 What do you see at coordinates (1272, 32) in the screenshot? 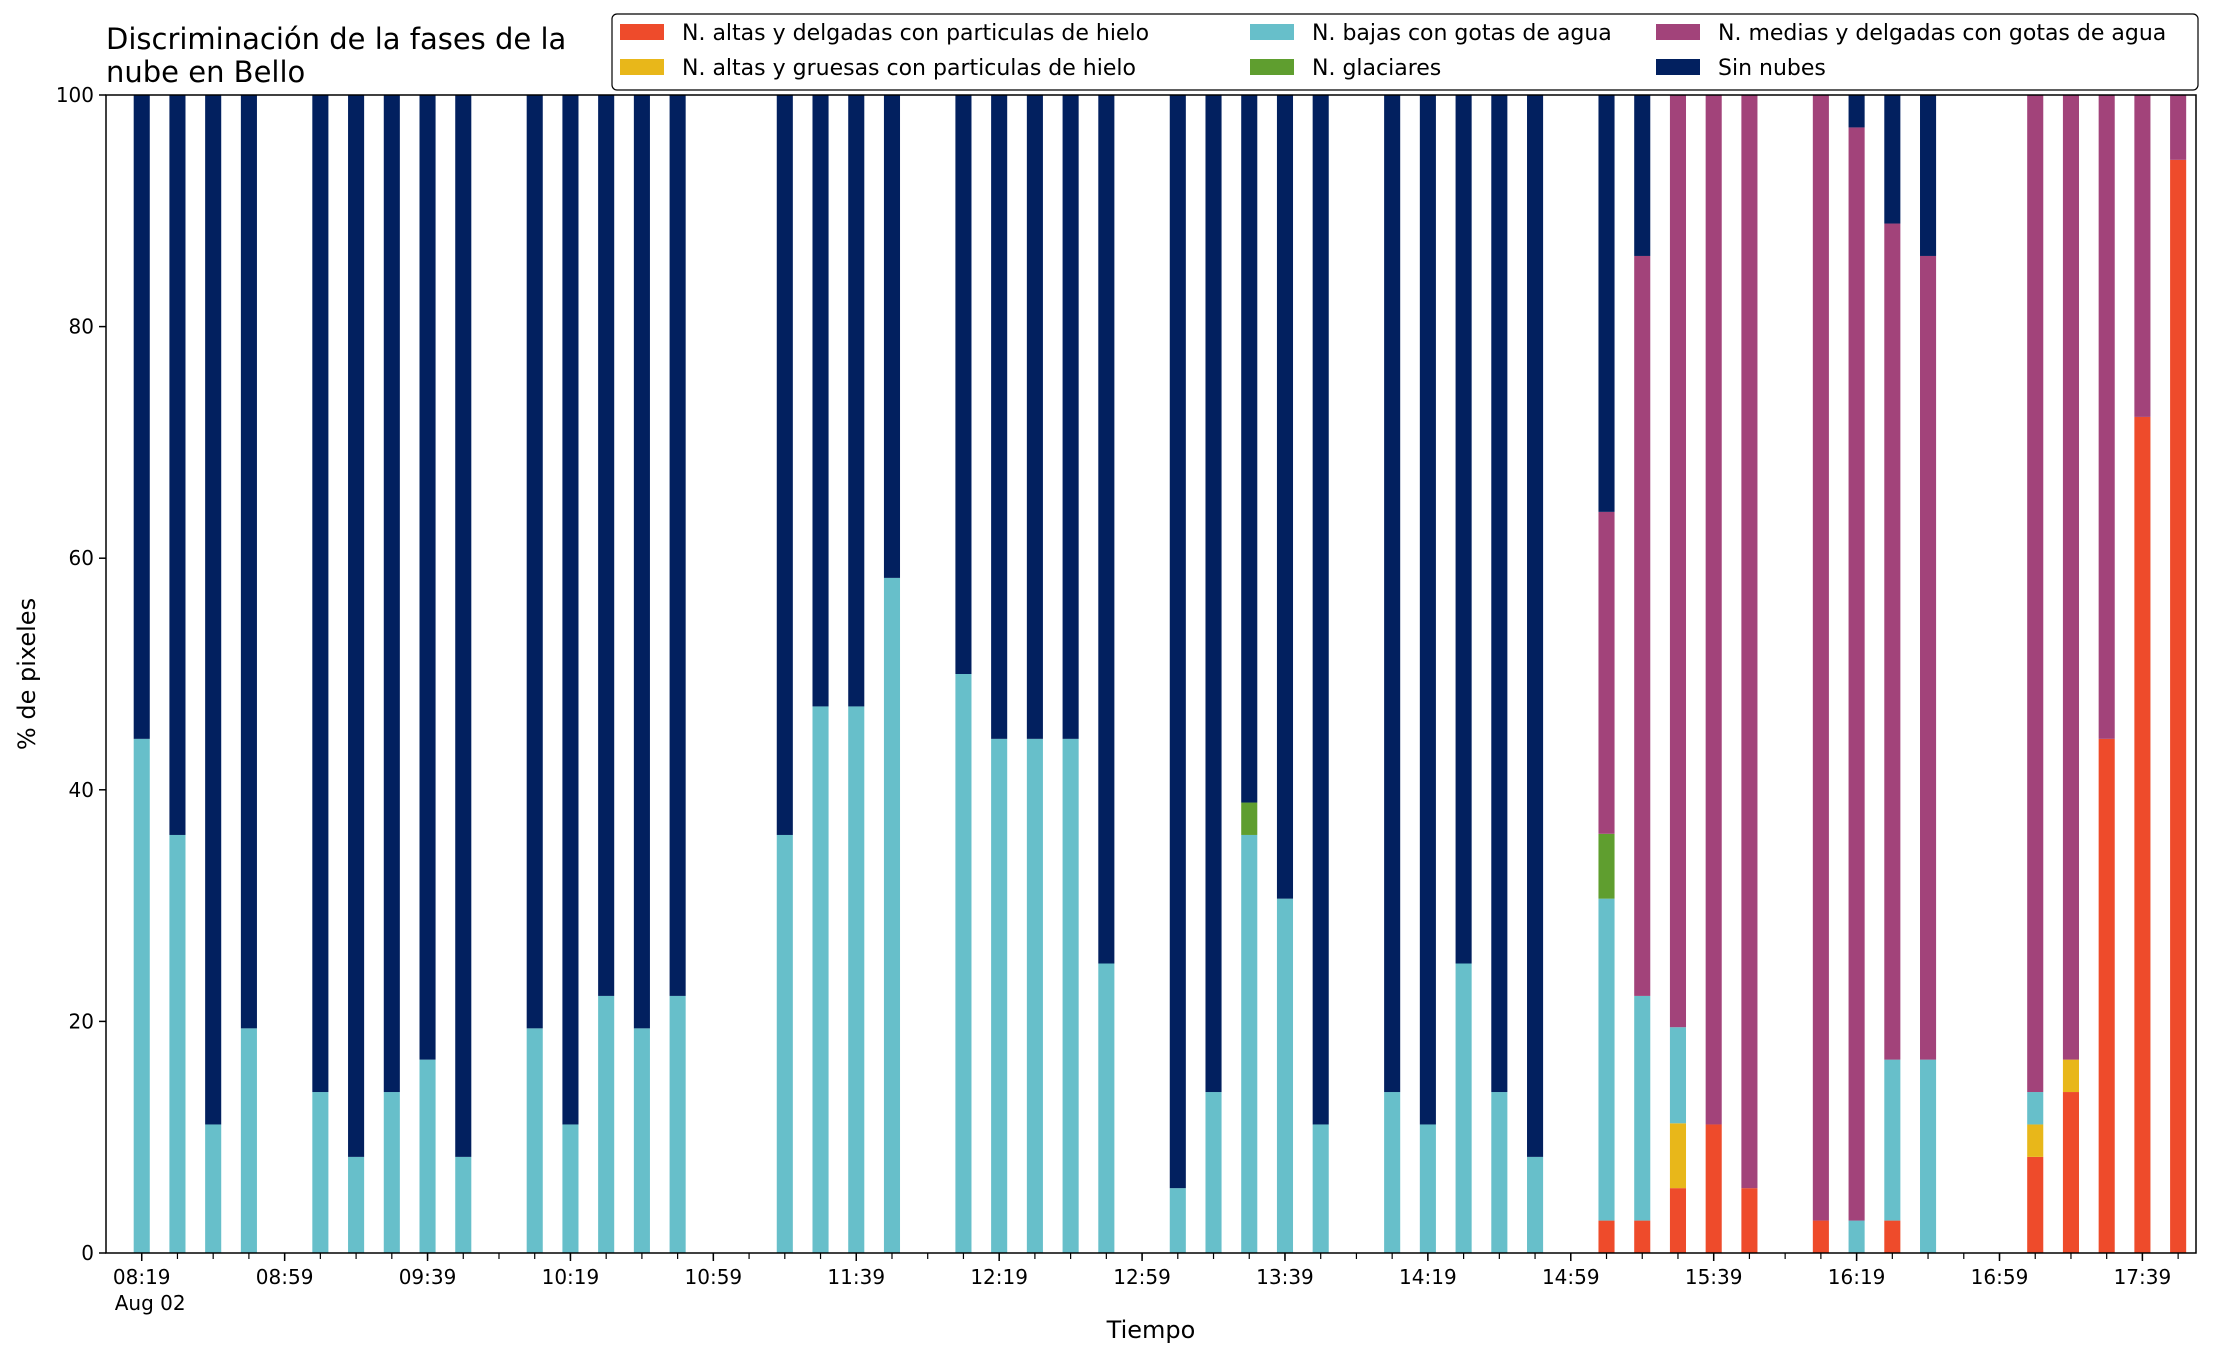
I see `legend-swatch-baj` at bounding box center [1272, 32].